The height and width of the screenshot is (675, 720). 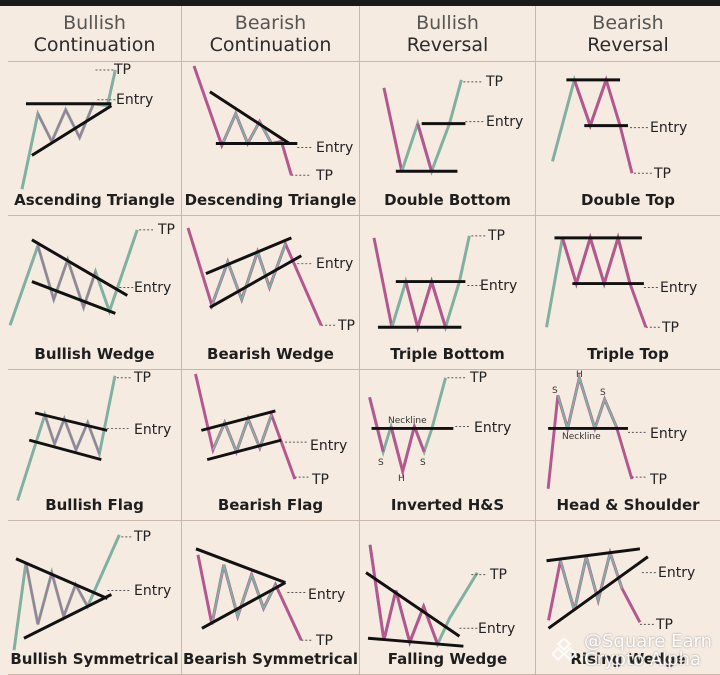 I want to click on triple-bottom-diagram, so click(x=430, y=284).